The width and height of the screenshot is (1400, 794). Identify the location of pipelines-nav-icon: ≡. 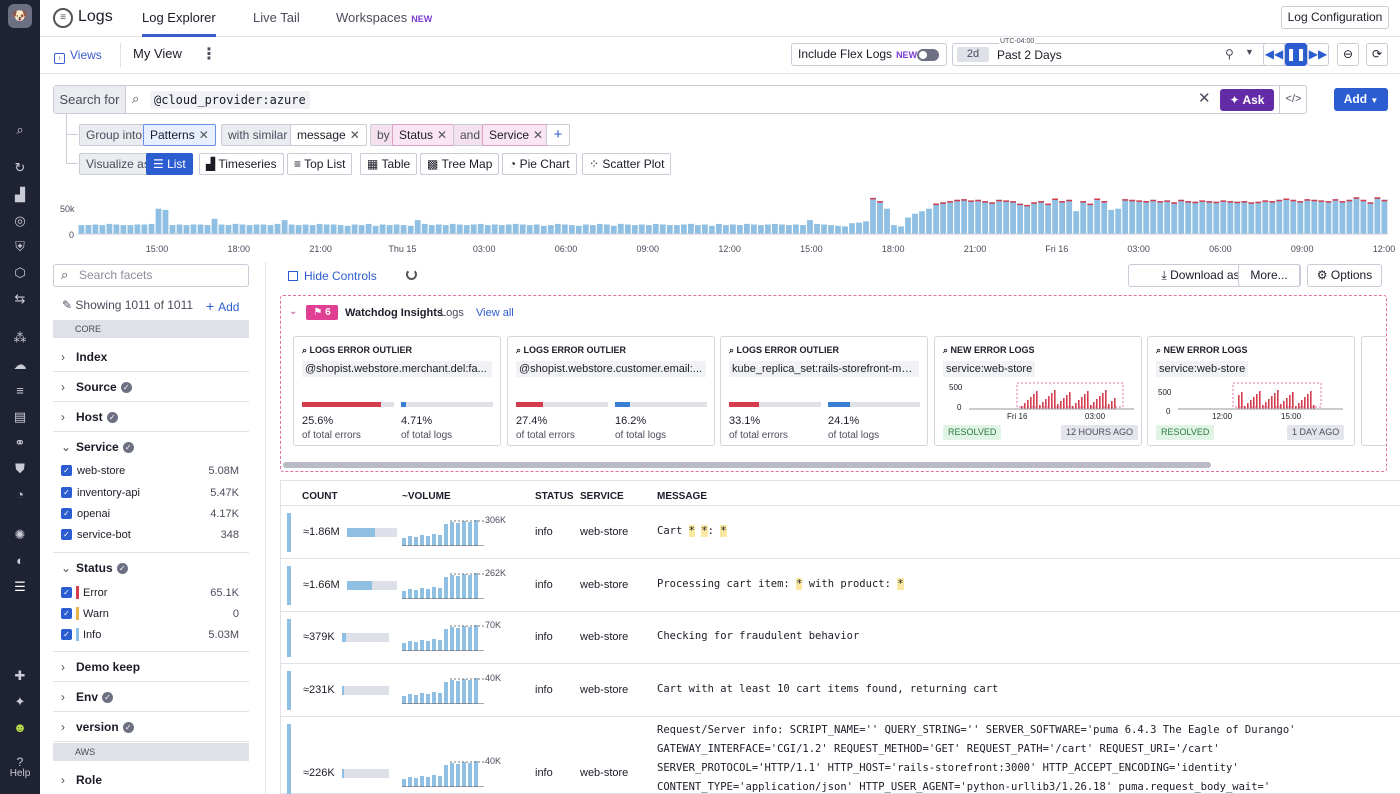
(20, 390).